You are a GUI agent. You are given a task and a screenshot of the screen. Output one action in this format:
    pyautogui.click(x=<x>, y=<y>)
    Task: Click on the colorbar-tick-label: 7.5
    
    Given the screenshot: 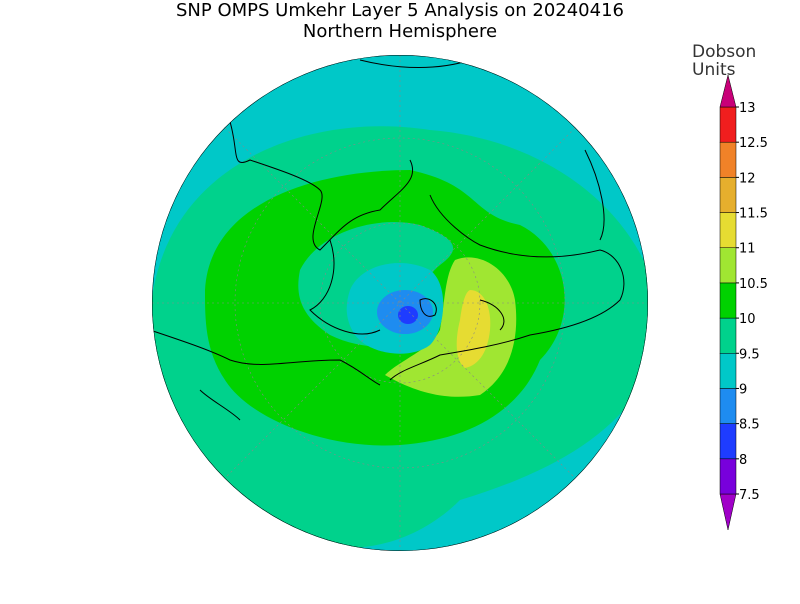 What is the action you would take?
    pyautogui.click(x=749, y=495)
    